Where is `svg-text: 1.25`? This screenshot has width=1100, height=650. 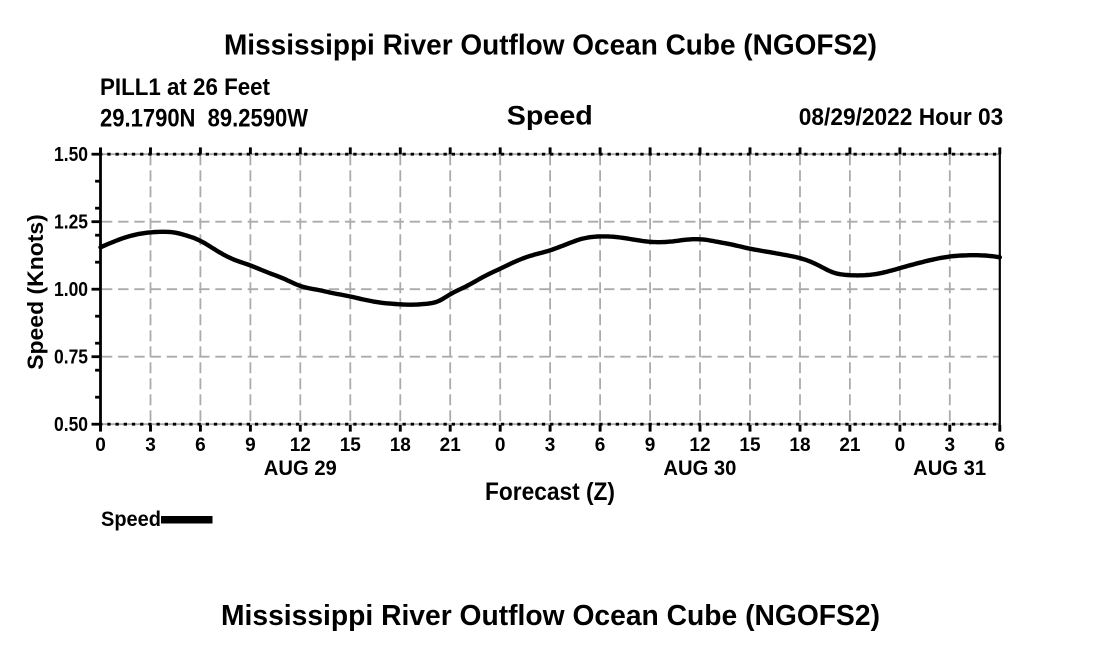
svg-text: 1.25 is located at coordinates (71, 223).